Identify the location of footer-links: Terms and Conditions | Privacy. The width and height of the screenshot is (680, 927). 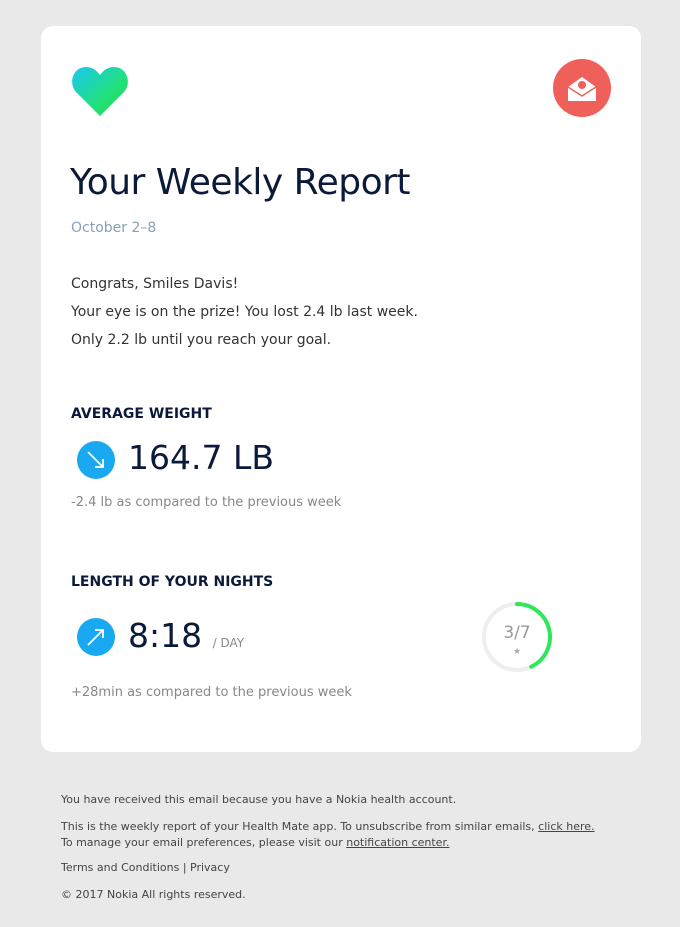
(145, 867).